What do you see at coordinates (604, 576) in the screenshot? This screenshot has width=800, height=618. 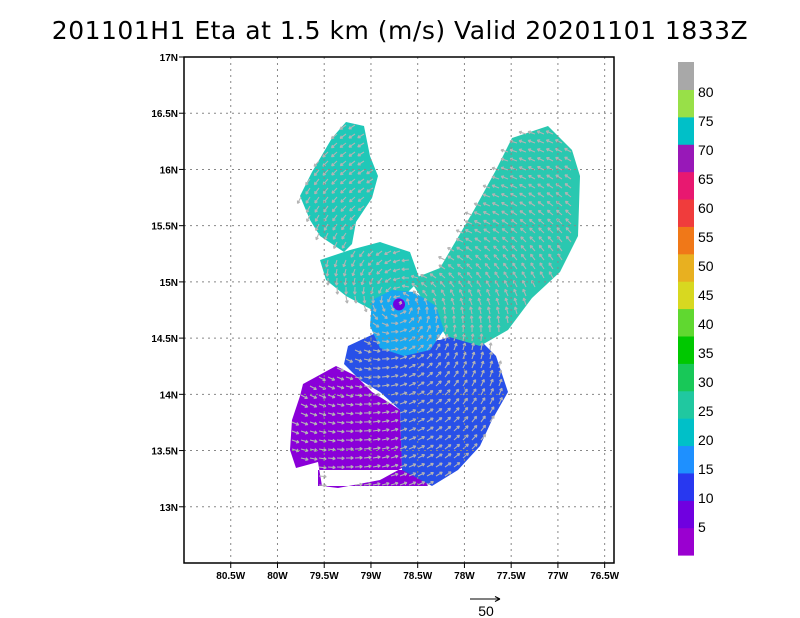 I see `lon-tick-label: 76.5W` at bounding box center [604, 576].